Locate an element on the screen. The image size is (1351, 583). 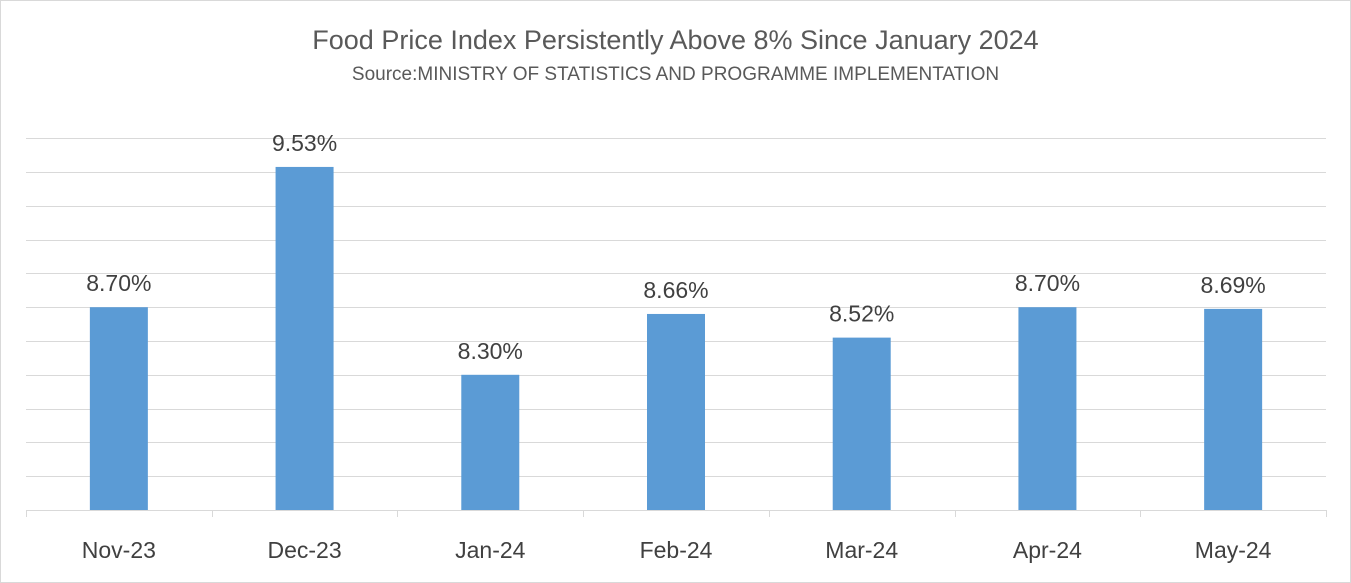
data-label: 8.30% is located at coordinates (490, 351).